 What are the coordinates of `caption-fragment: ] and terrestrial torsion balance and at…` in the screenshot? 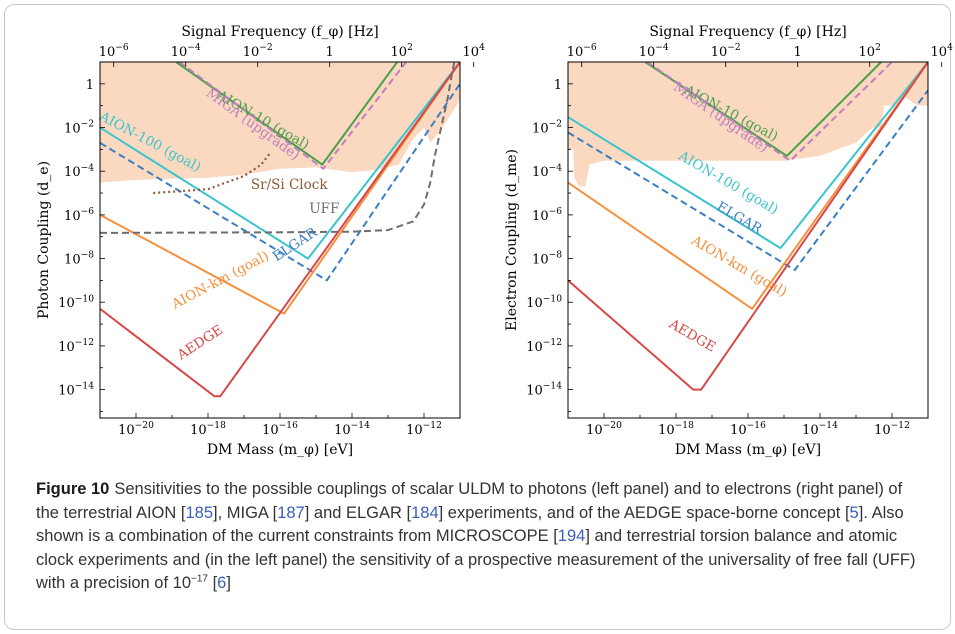 It's located at (476, 559).